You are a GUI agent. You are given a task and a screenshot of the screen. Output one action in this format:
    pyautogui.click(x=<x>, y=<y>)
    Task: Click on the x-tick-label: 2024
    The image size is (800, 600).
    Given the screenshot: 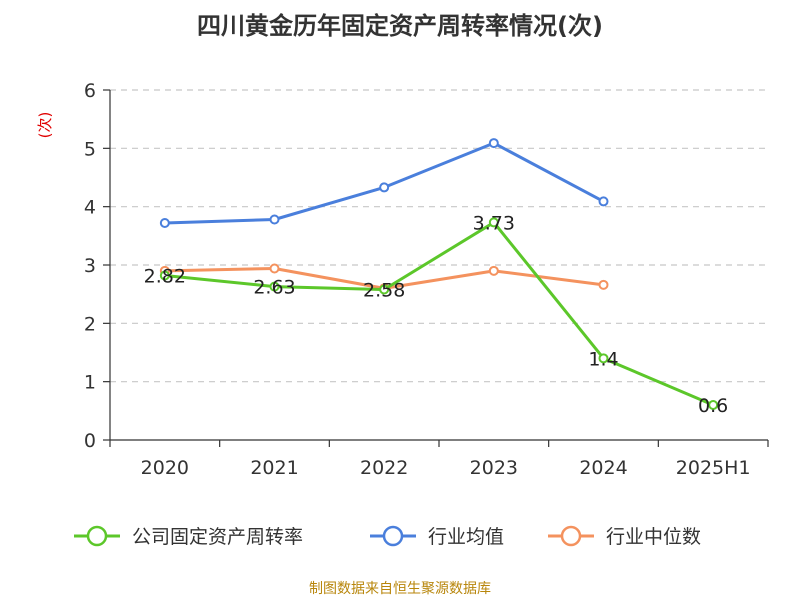 What is the action you would take?
    pyautogui.click(x=603, y=468)
    